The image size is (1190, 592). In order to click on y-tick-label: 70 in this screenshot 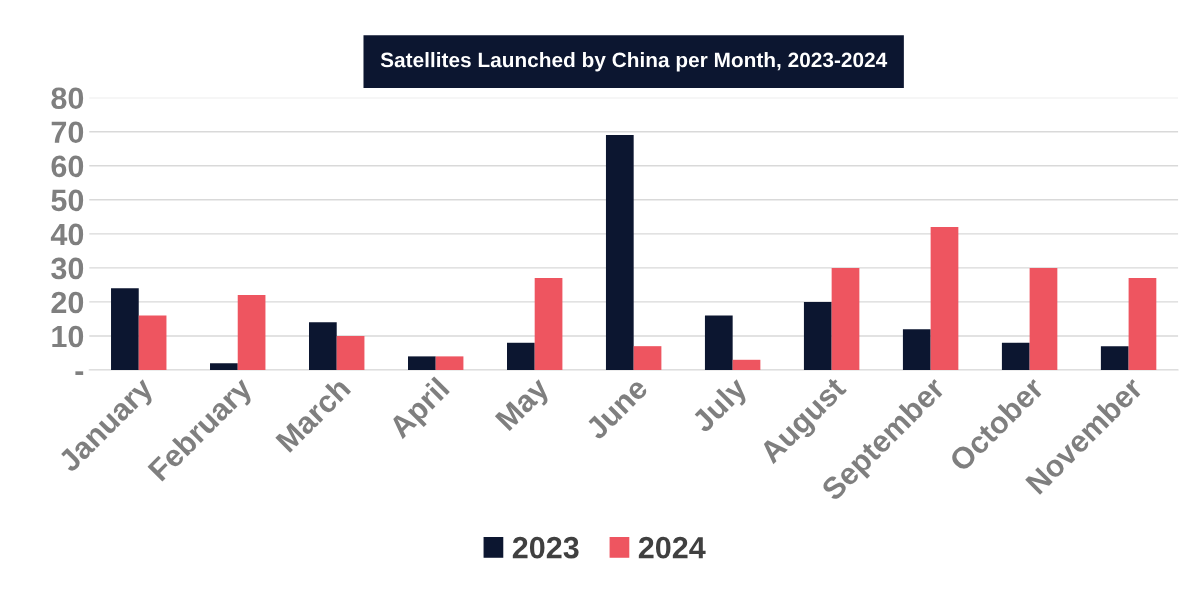, I will do `click(67, 132)`.